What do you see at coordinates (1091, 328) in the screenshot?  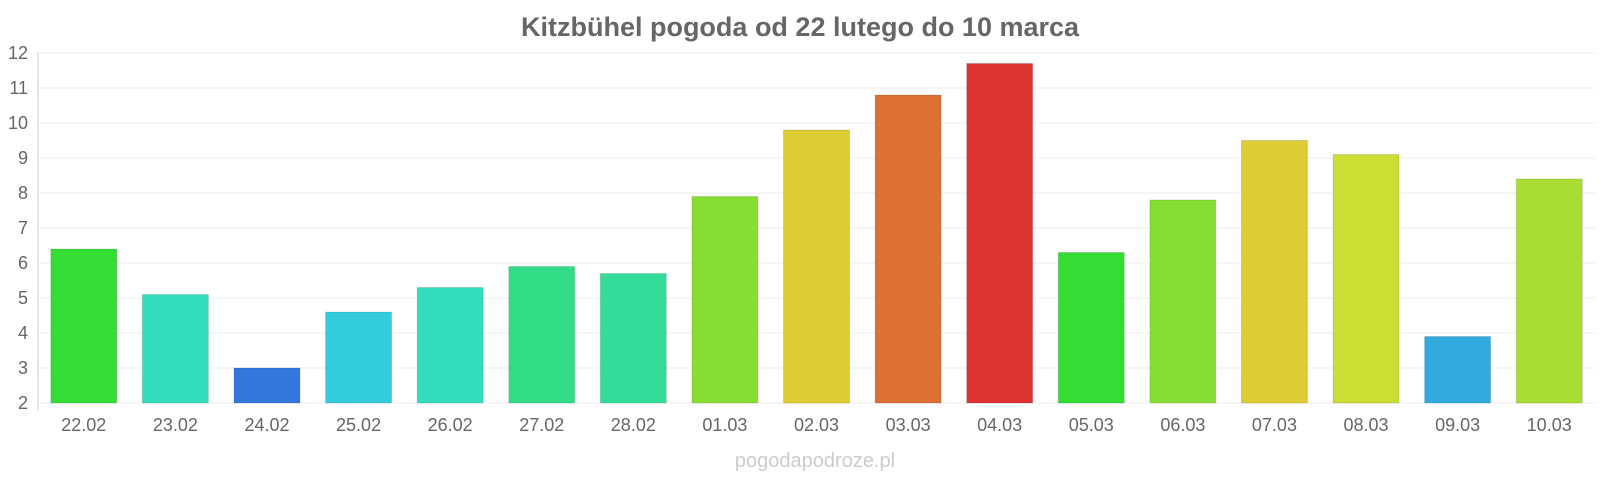 I see `bar-05.03` at bounding box center [1091, 328].